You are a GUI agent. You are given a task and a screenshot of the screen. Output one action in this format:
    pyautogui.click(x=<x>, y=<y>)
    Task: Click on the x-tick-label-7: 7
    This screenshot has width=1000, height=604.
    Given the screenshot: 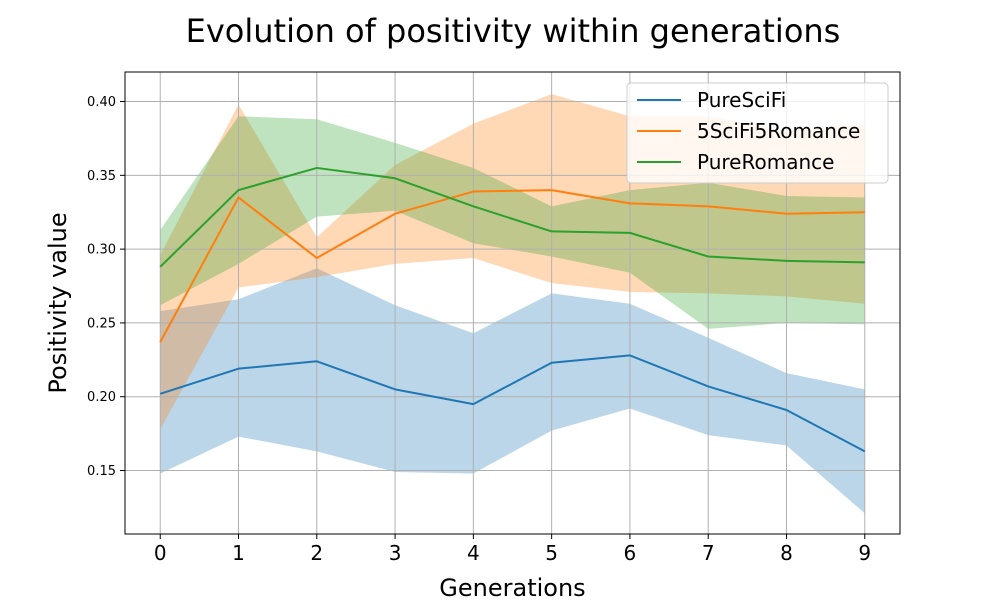 What is the action you would take?
    pyautogui.click(x=708, y=553)
    